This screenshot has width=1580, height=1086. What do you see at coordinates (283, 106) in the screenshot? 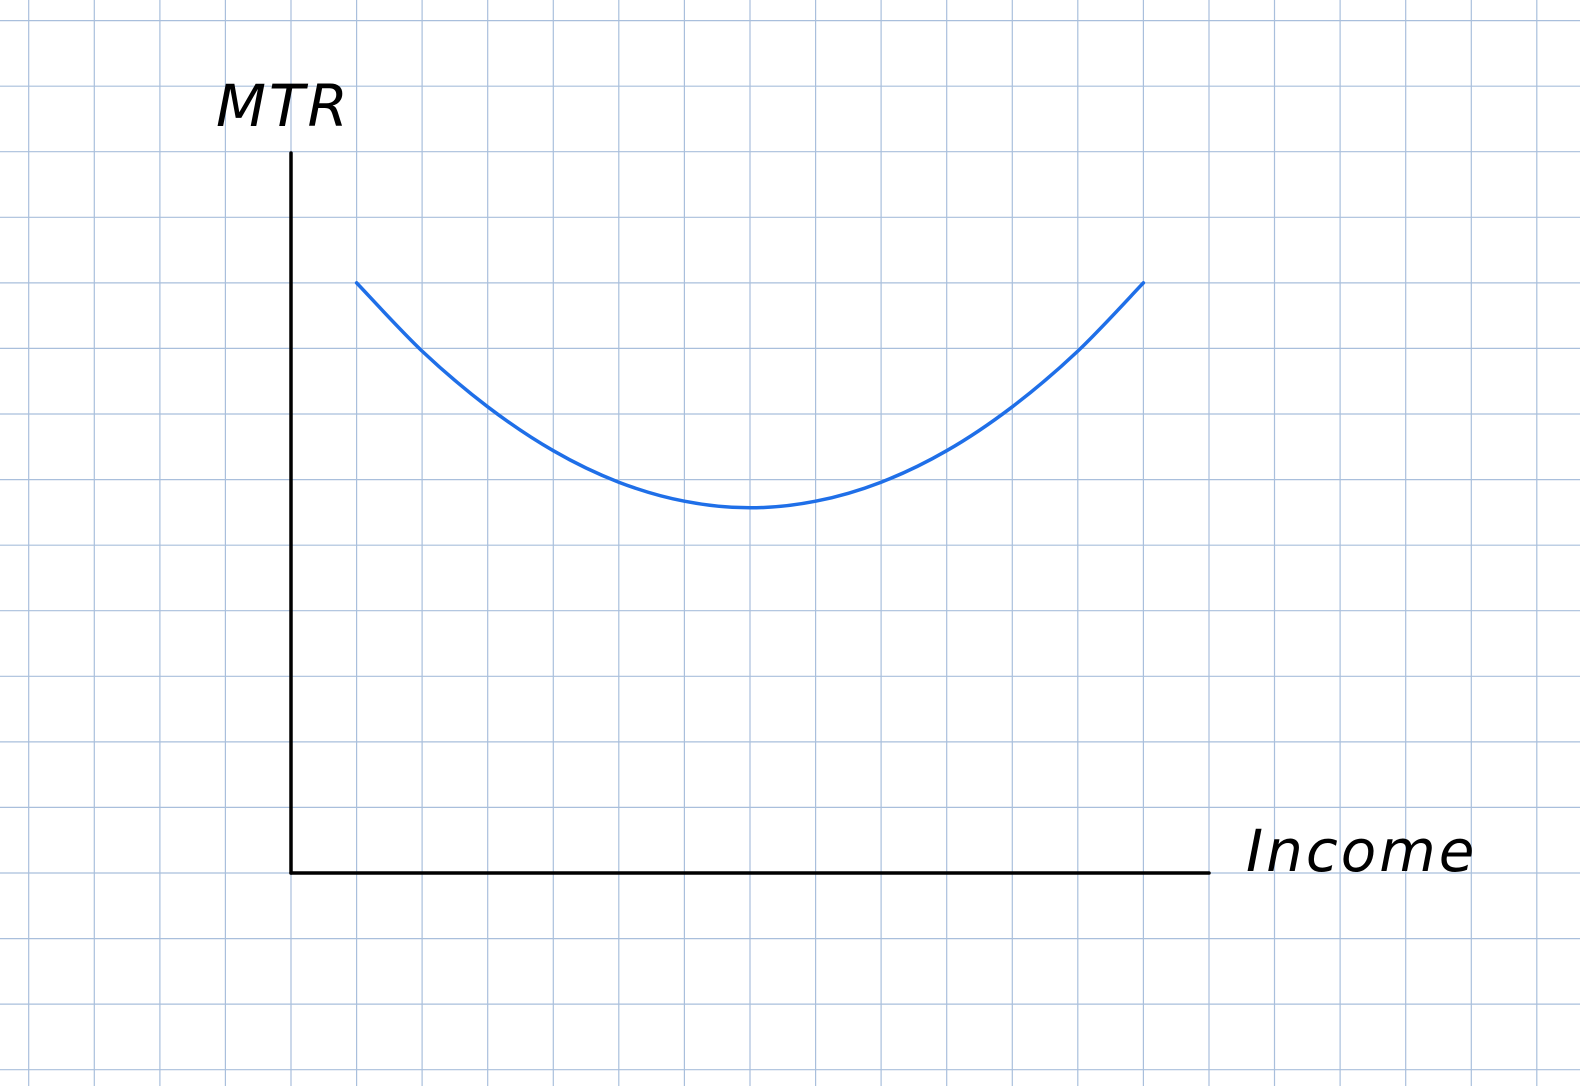
I see `y-axis-label: MTR` at bounding box center [283, 106].